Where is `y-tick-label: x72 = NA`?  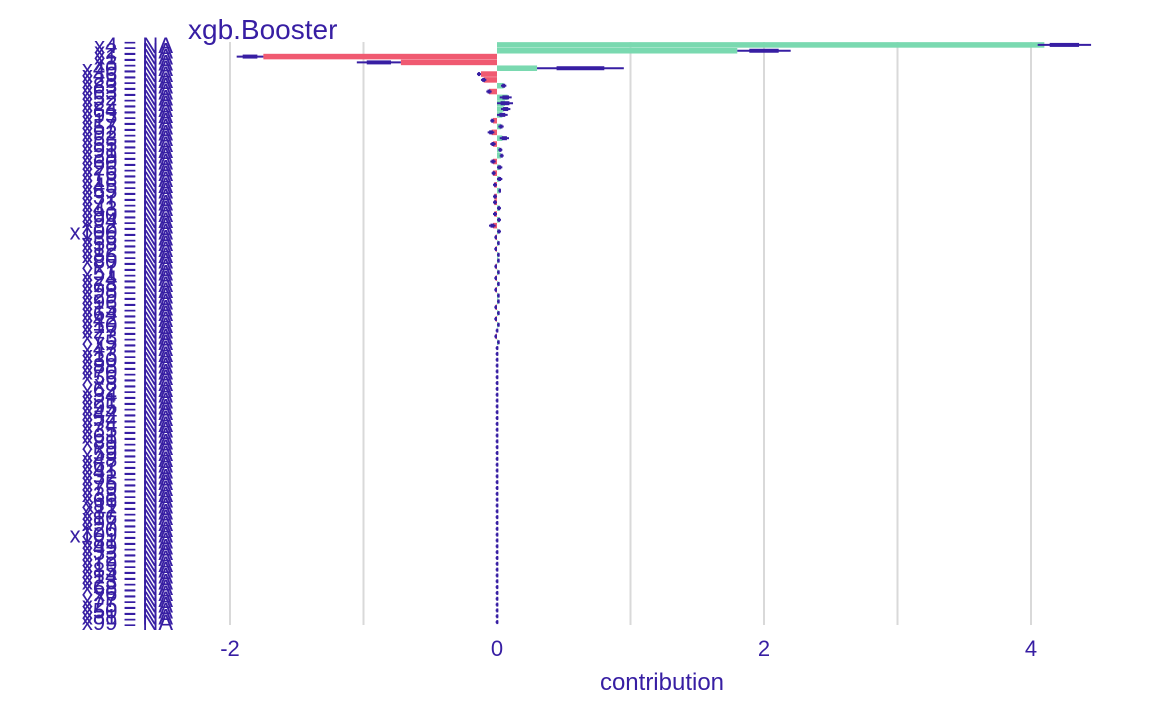
y-tick-label: x72 = NA is located at coordinates (127, 558).